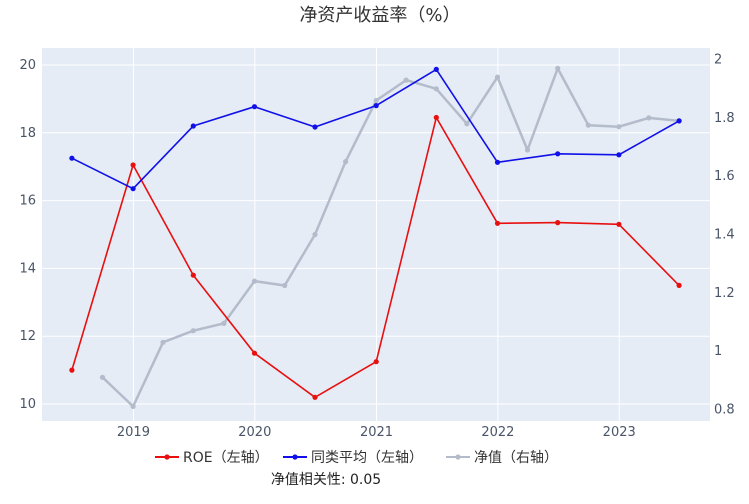  What do you see at coordinates (27, 235) in the screenshot?
I see `y-axis-left: 10 12 14 16 18 20` at bounding box center [27, 235].